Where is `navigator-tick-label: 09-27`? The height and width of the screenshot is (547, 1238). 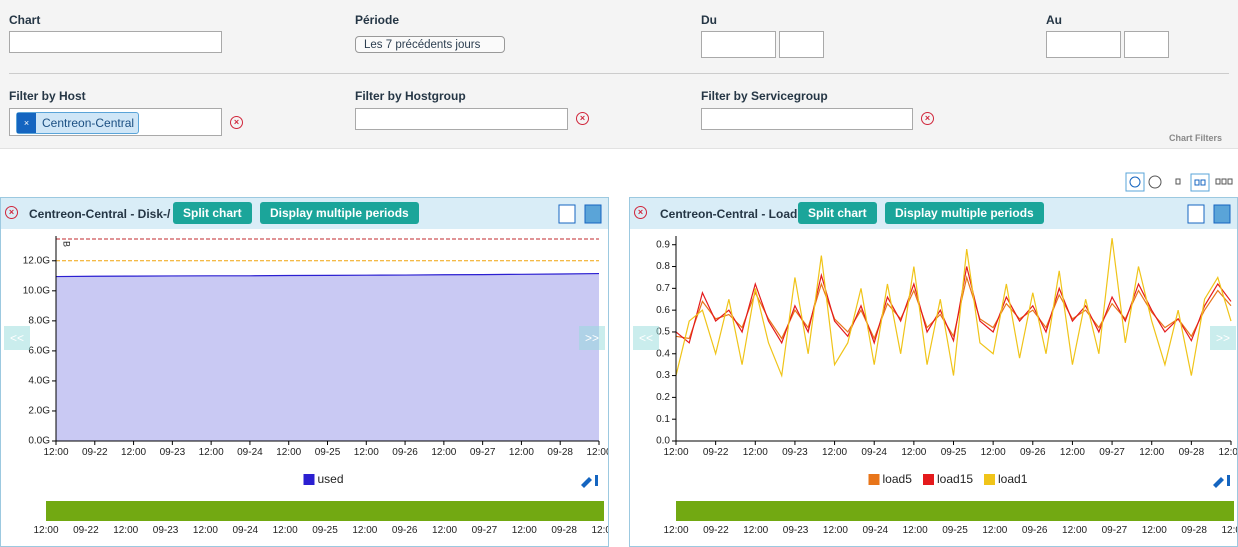 navigator-tick-label: 09-27 is located at coordinates (1115, 530).